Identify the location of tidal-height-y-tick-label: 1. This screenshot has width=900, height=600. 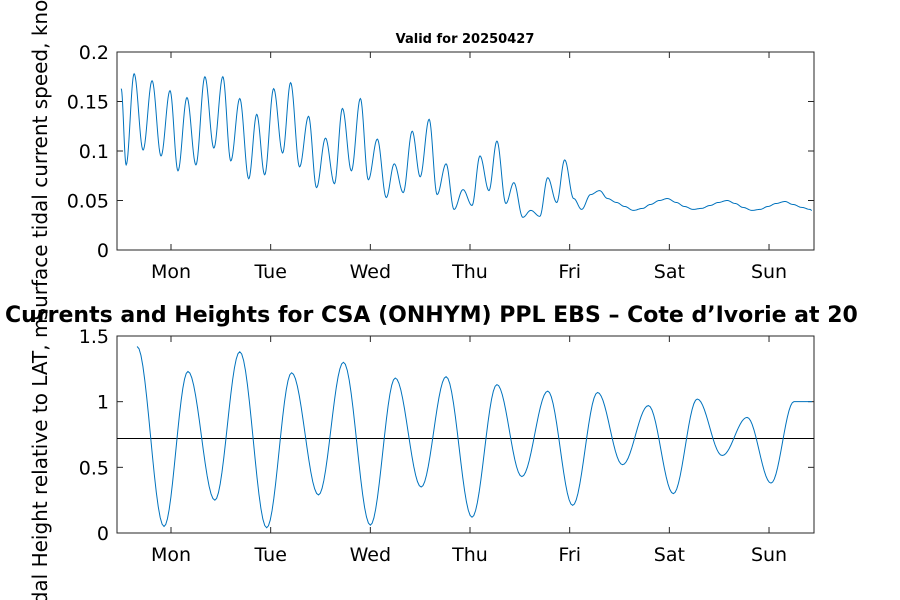
(103, 403).